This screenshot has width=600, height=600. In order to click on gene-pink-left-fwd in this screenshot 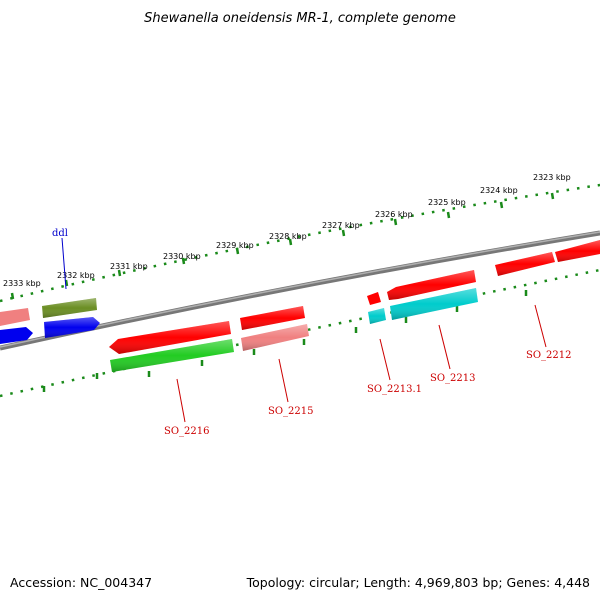, I will do `click(15, 317)`.